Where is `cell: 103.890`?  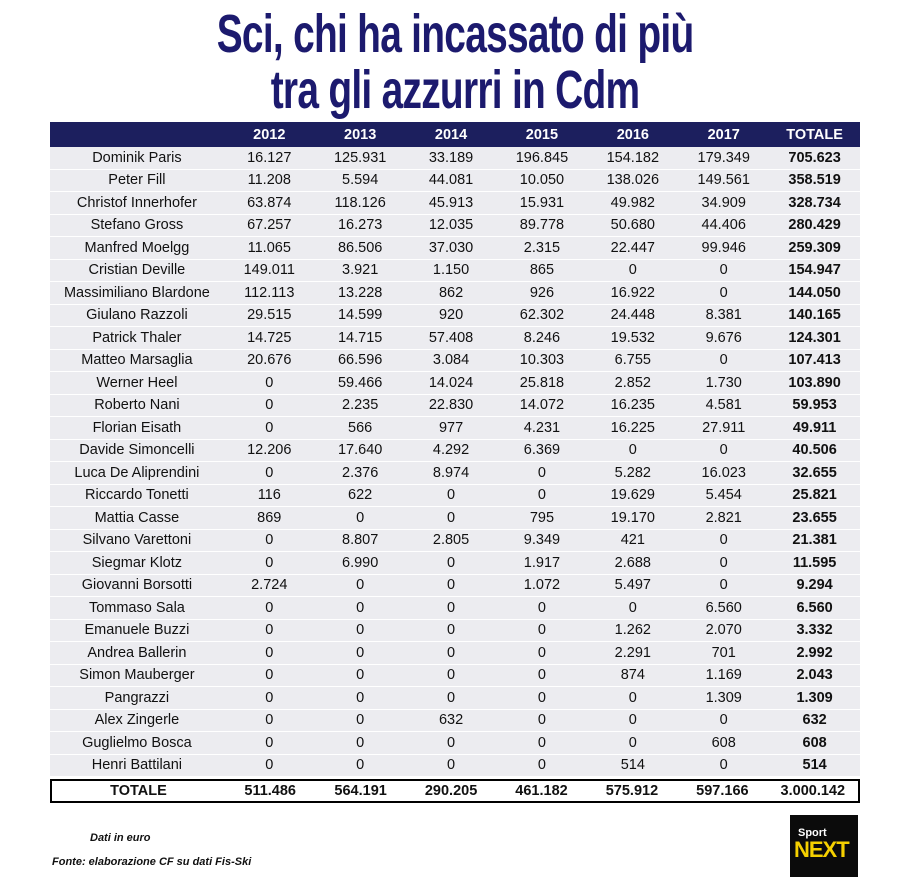 cell: 103.890 is located at coordinates (814, 382).